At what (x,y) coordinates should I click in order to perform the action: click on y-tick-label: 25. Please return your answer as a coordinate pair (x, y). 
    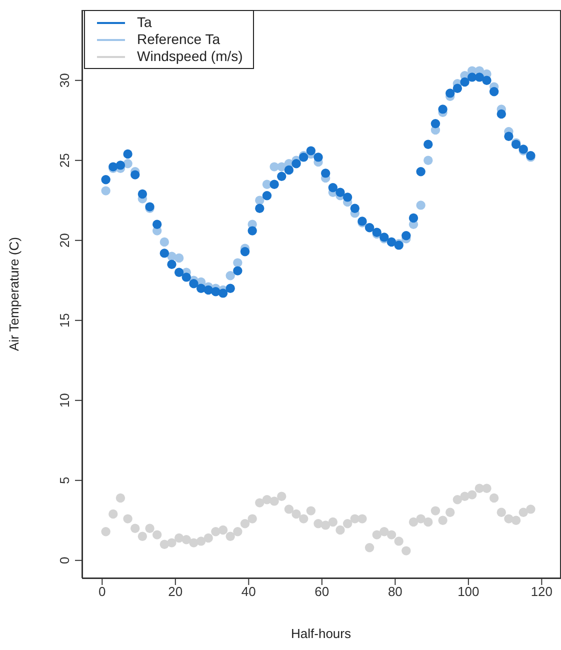
    Looking at the image, I should click on (64, 160).